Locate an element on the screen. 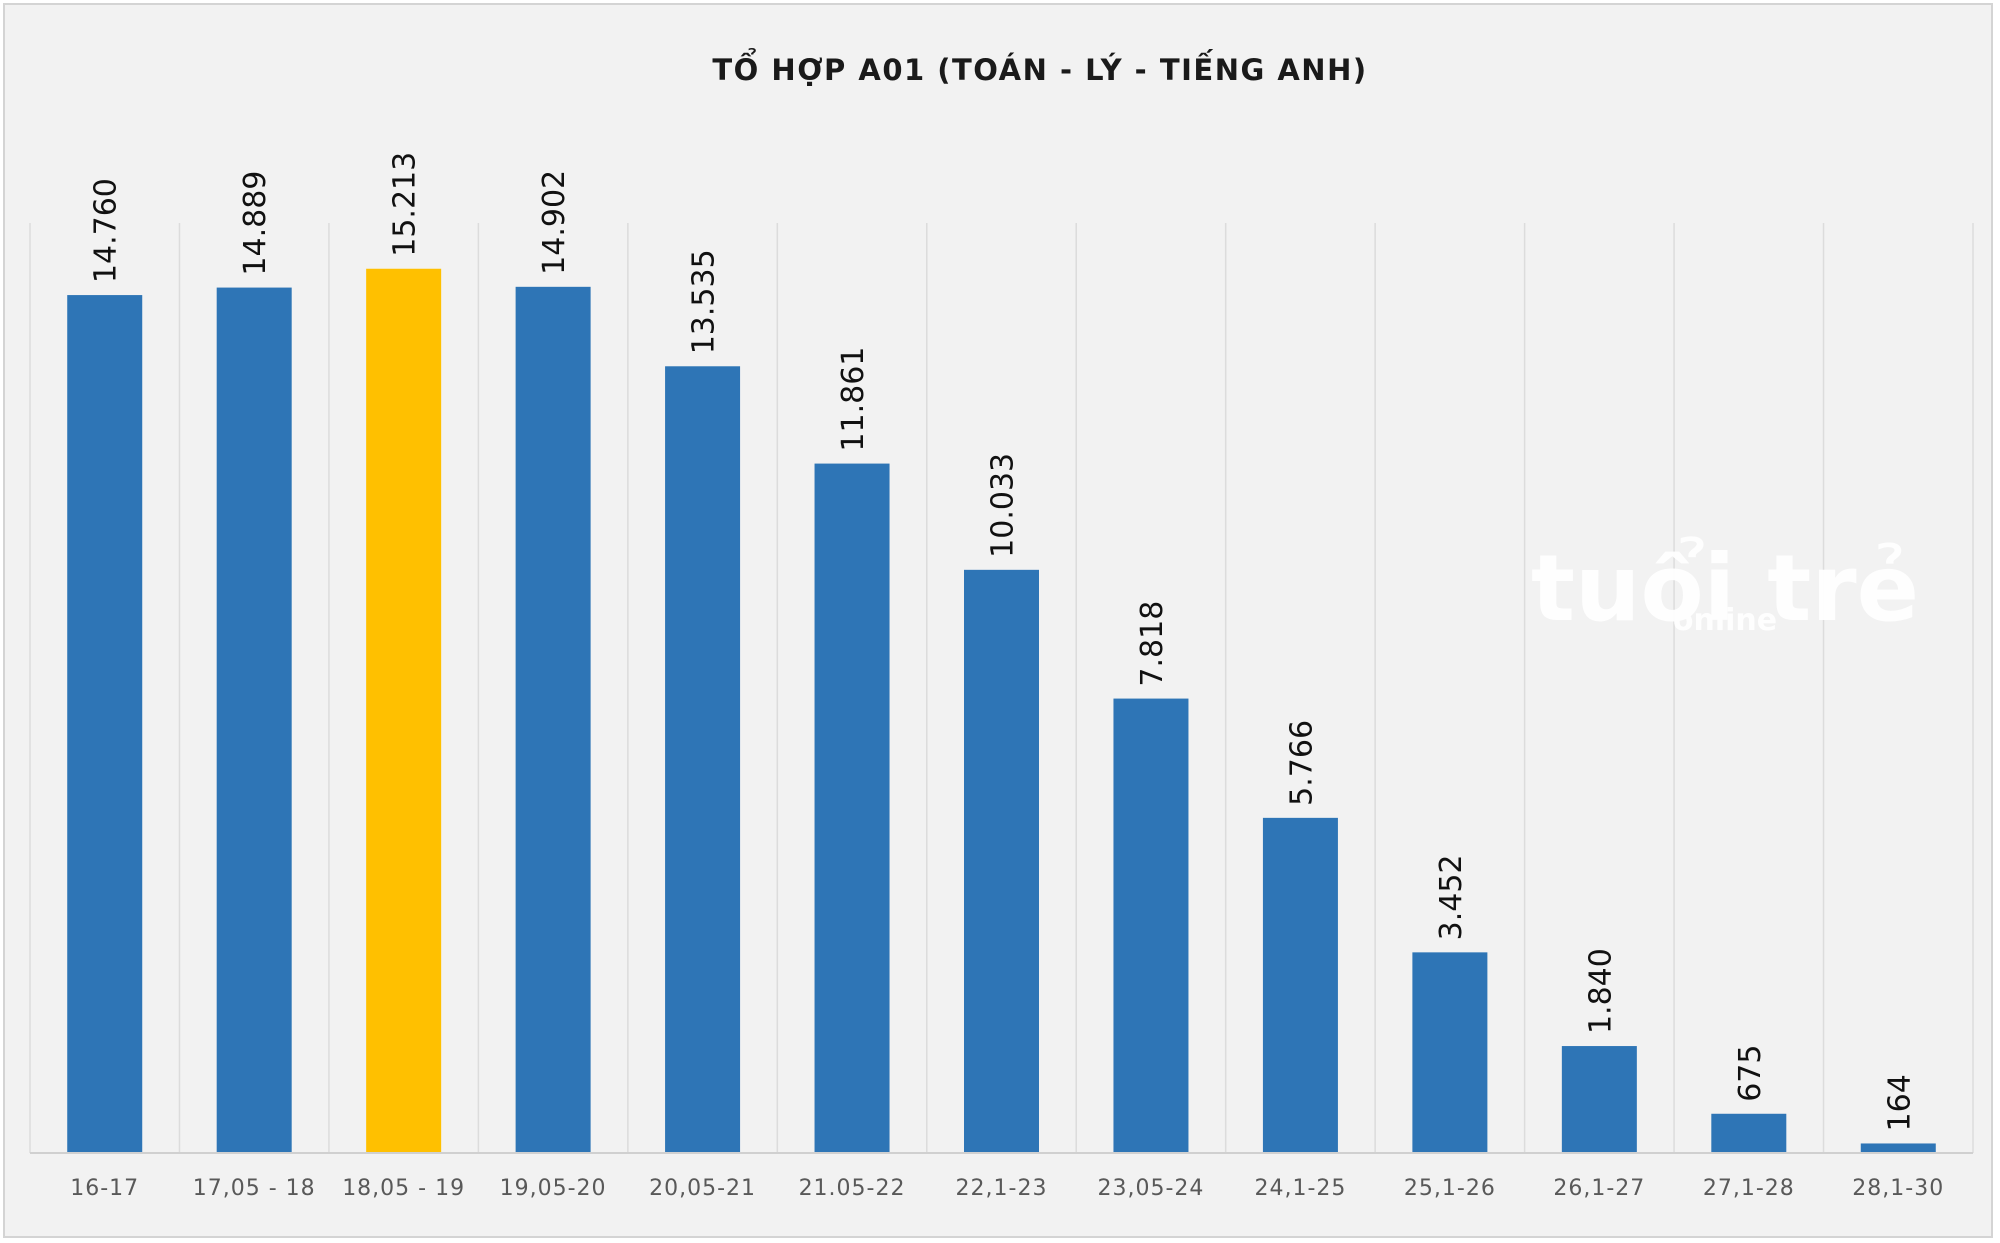  value-label-13: 164 is located at coordinates (1899, 1102).